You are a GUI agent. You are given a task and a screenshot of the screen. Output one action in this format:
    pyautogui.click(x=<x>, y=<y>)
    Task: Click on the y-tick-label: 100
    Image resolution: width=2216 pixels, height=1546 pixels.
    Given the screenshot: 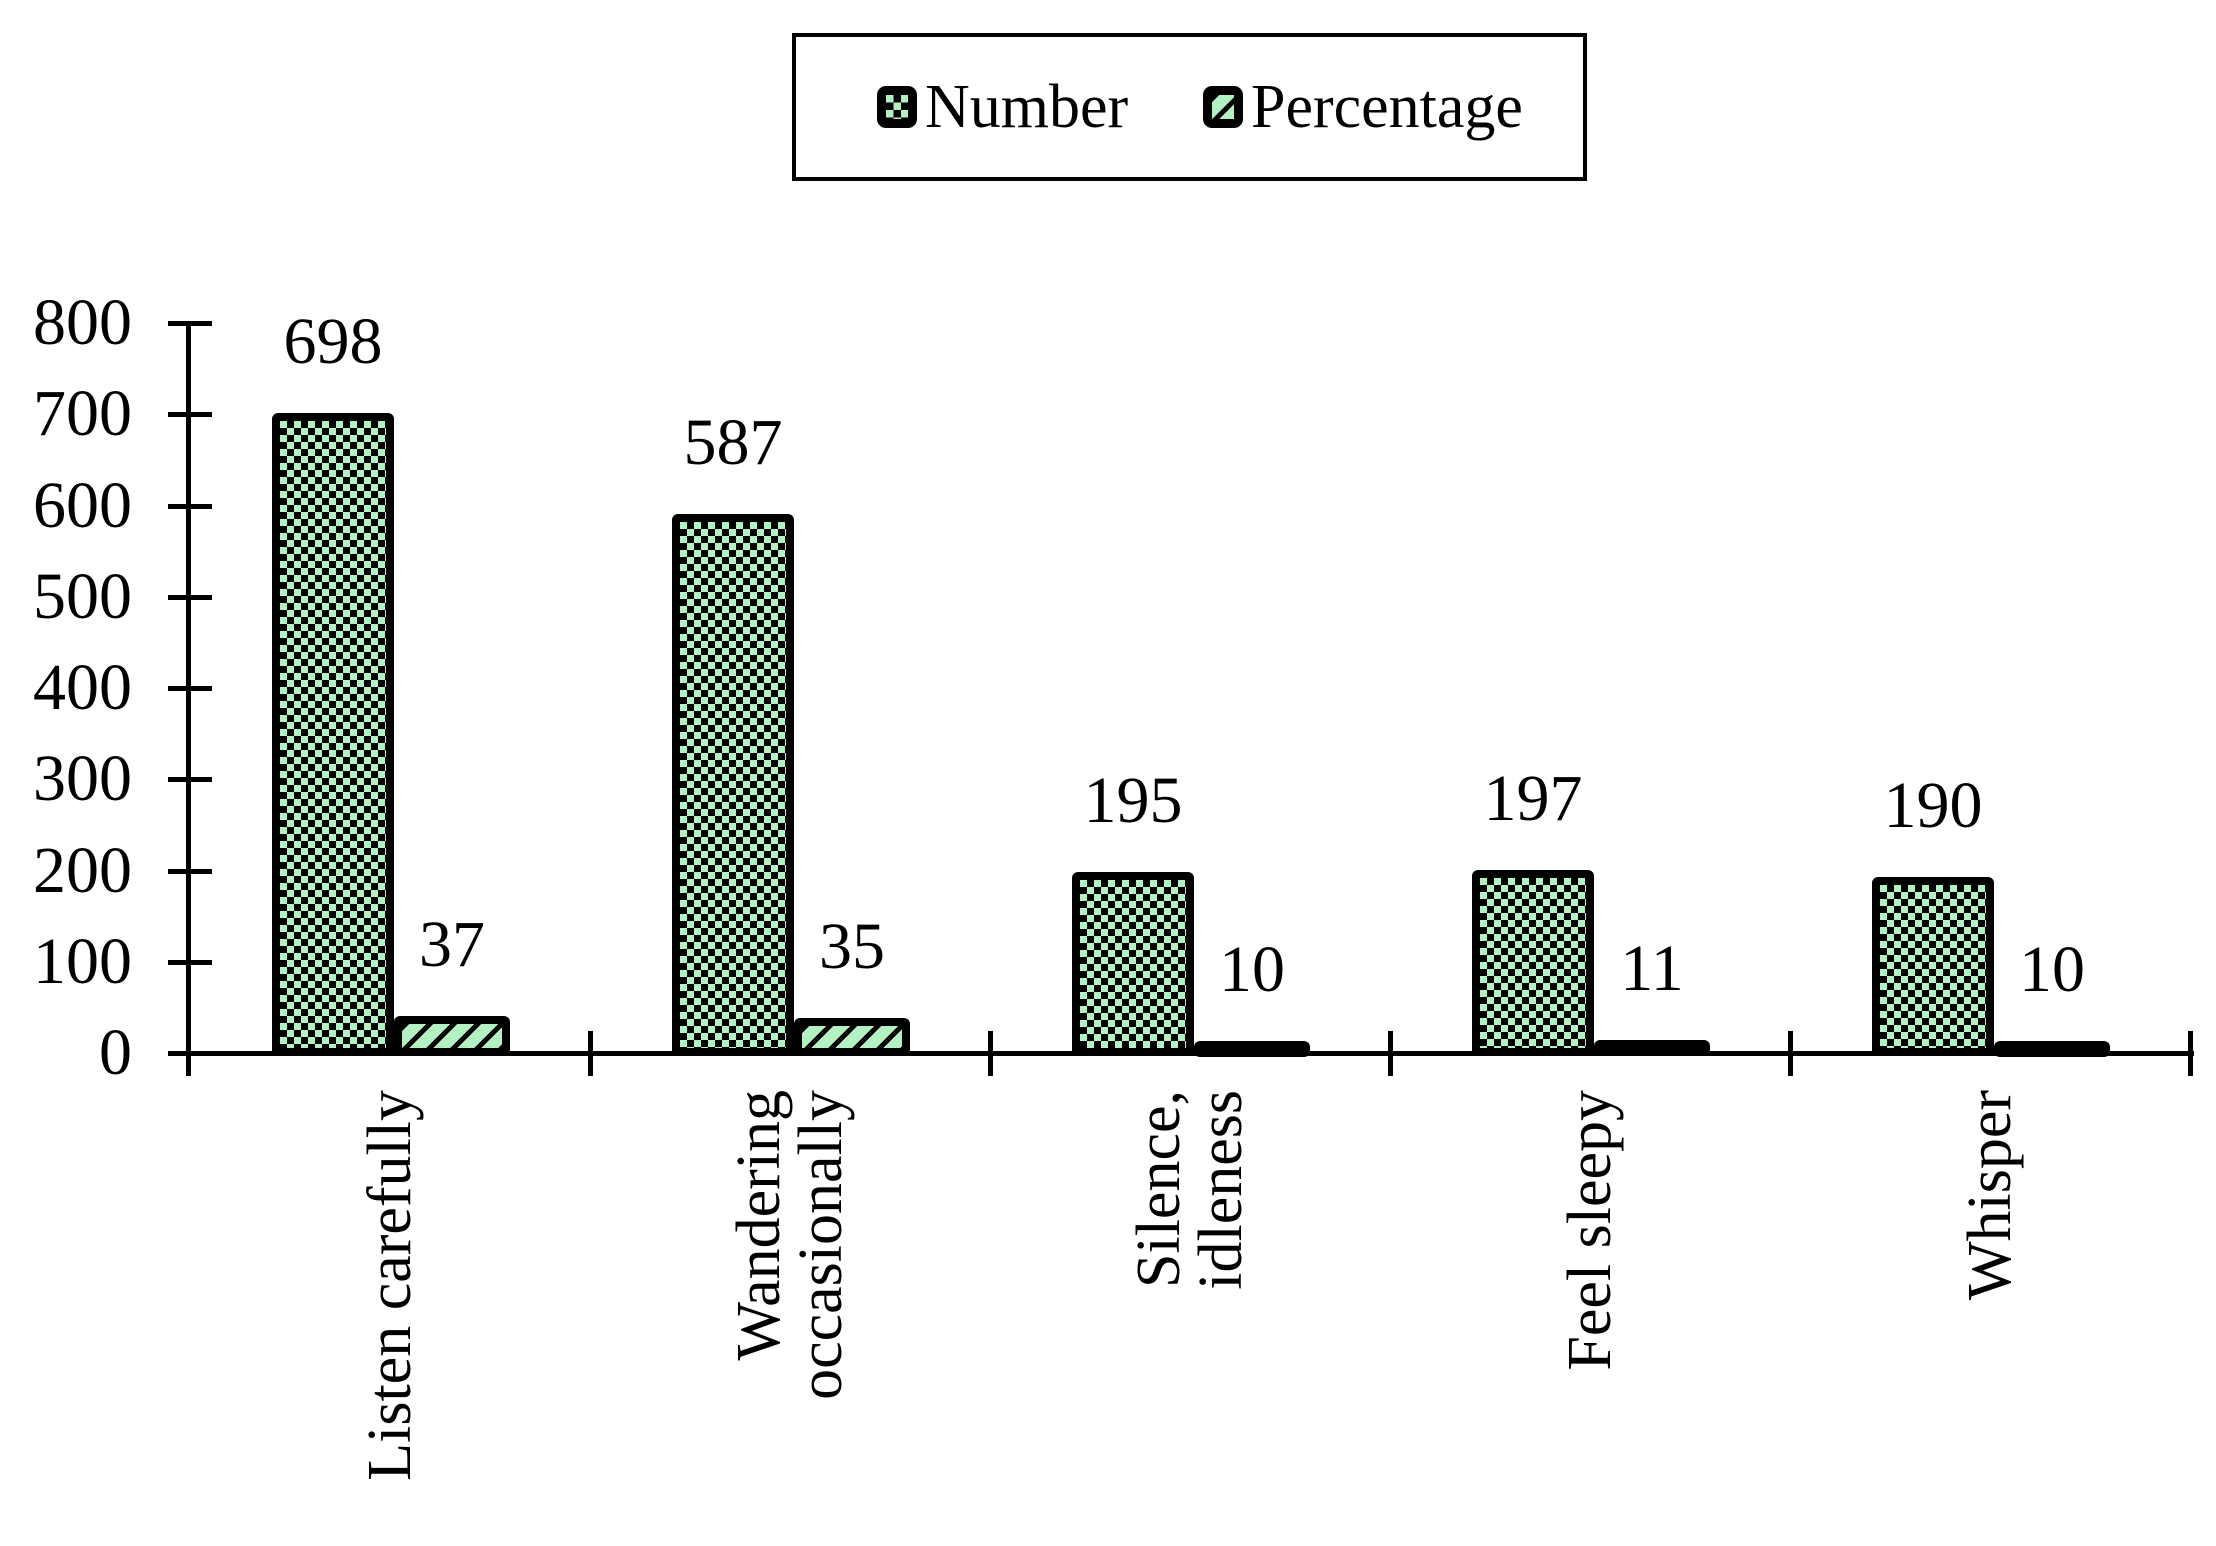 What is the action you would take?
    pyautogui.click(x=82, y=961)
    